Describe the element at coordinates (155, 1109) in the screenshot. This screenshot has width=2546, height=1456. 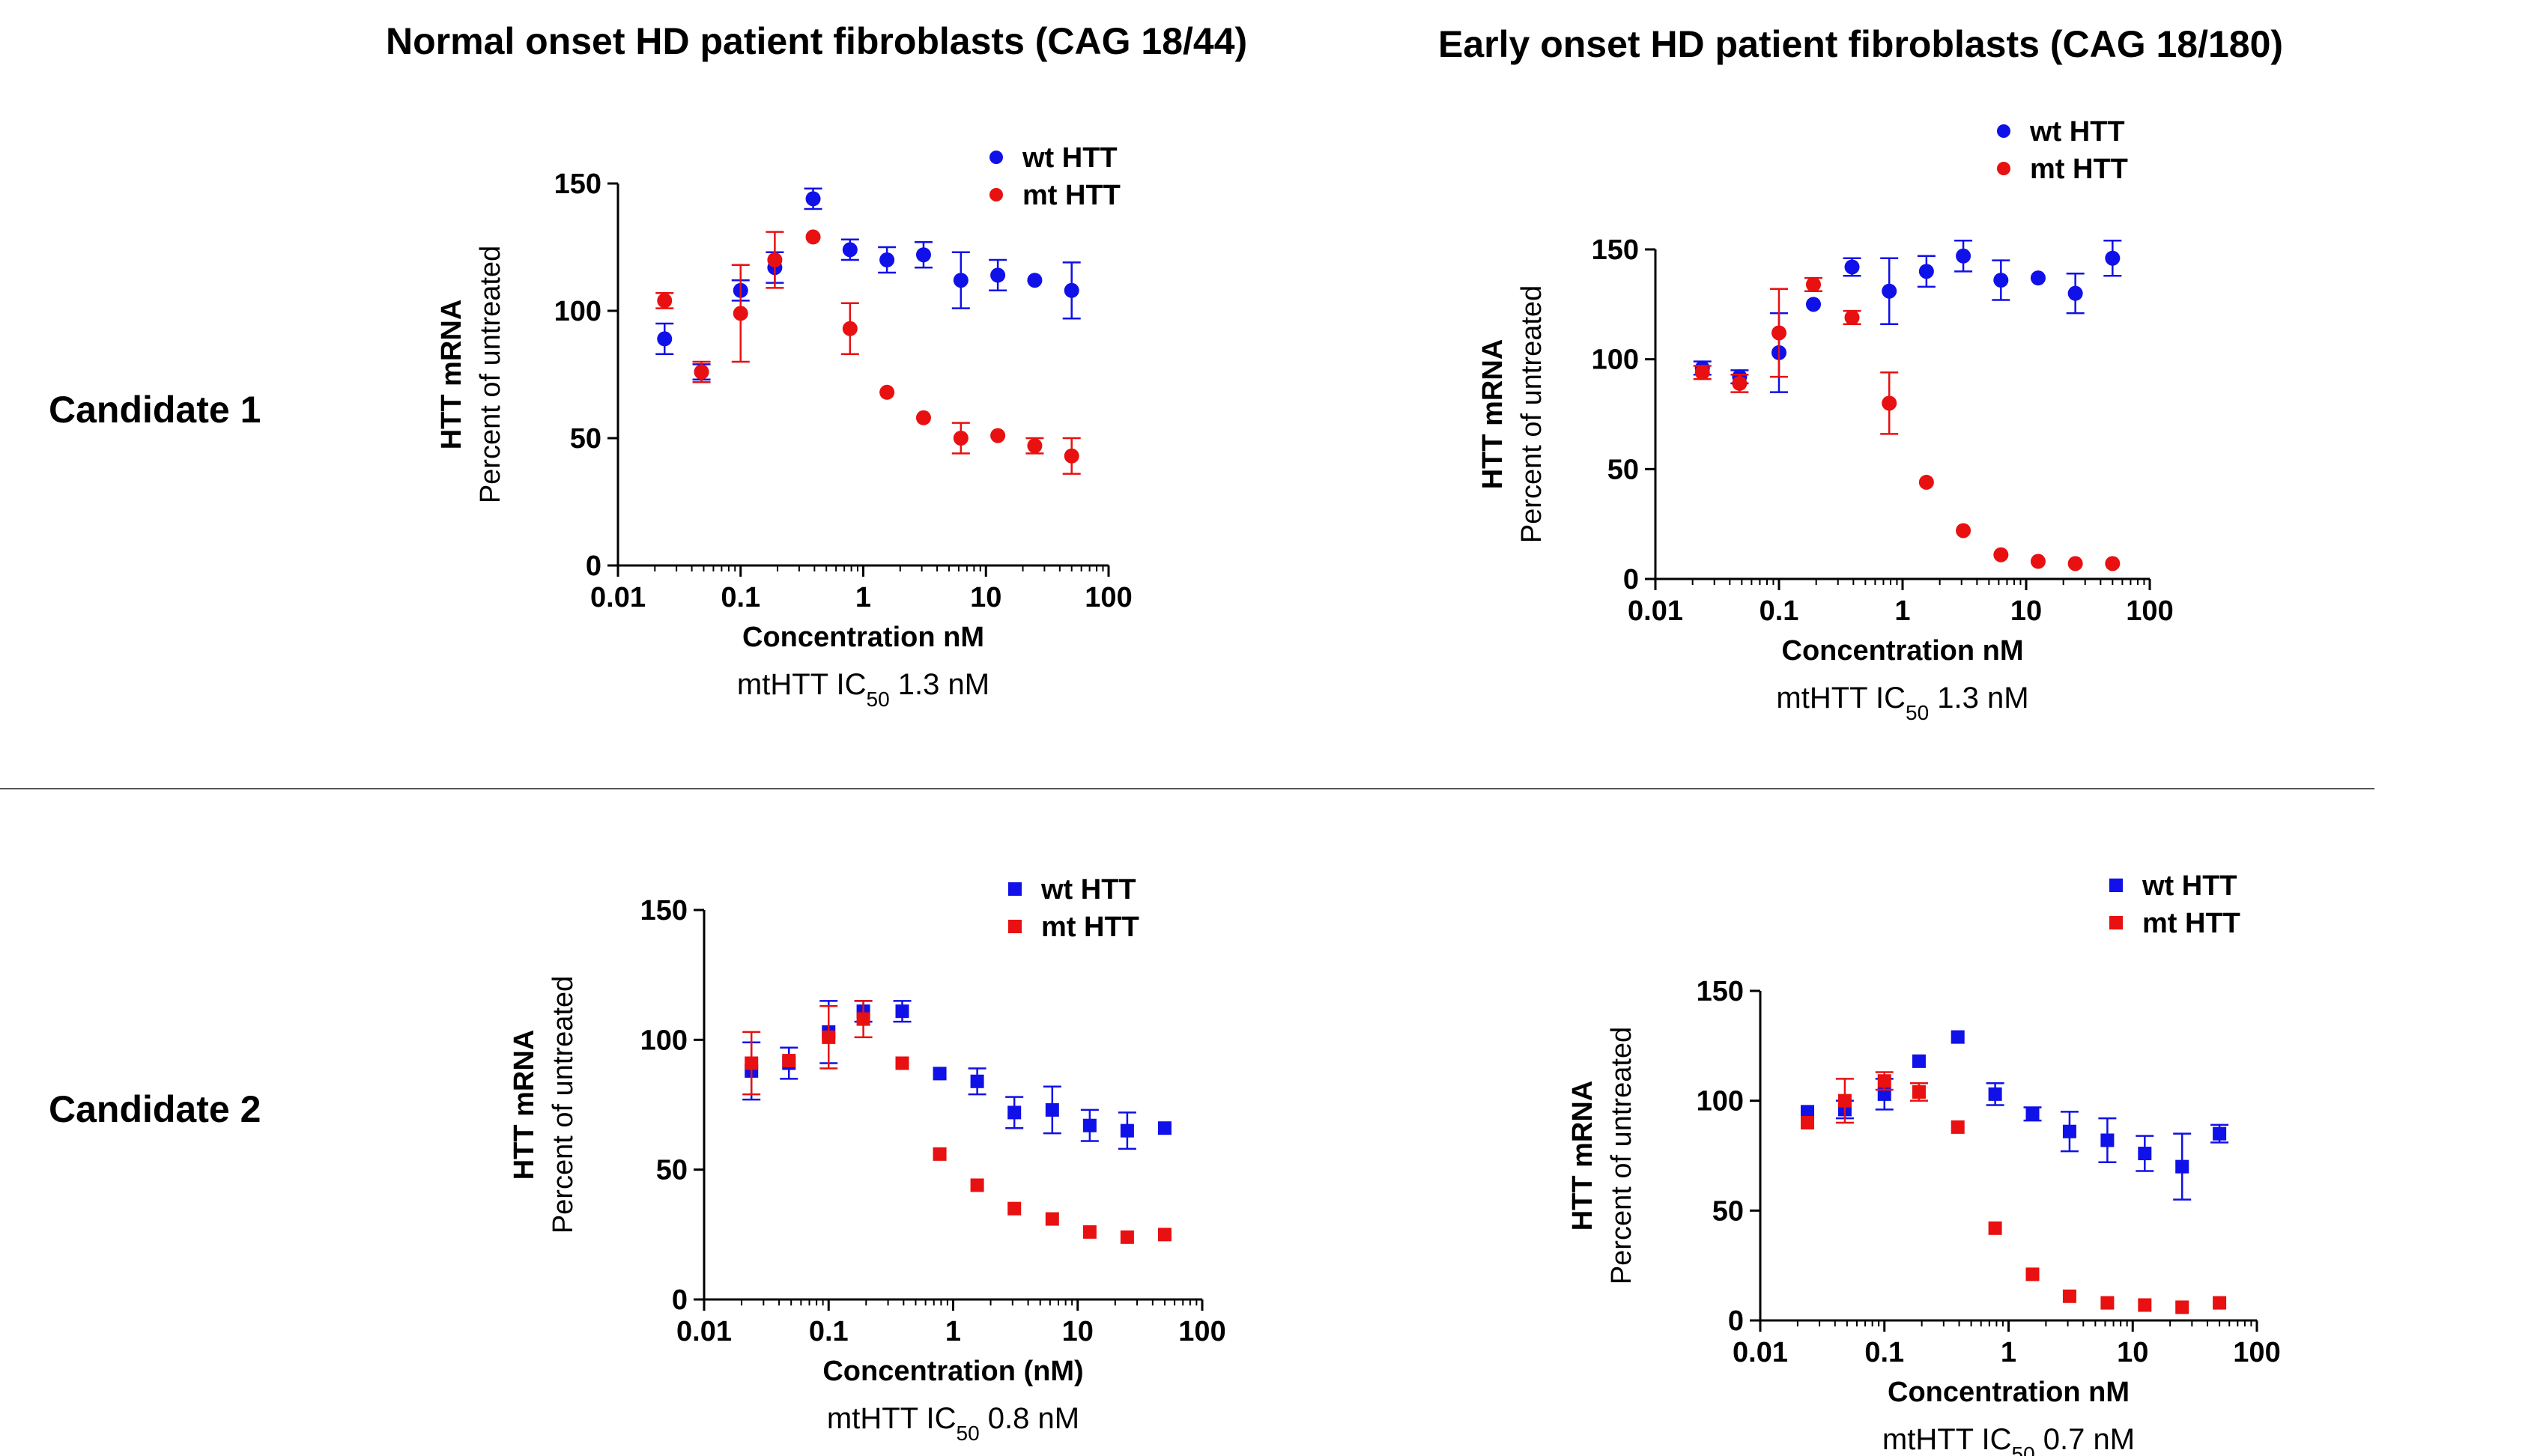
I see `row-label-candidate-2: Candidate 2` at that location.